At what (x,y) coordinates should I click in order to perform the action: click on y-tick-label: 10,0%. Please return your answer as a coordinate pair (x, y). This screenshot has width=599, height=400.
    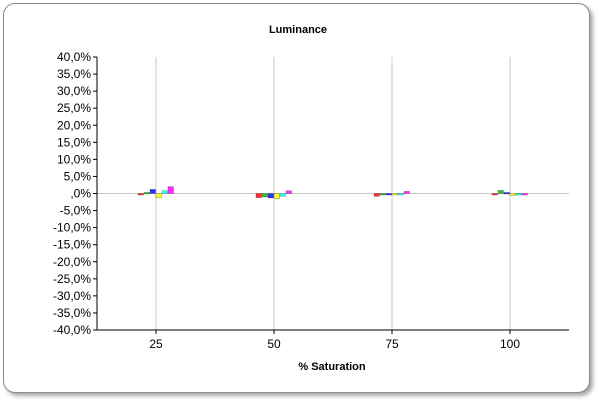
    Looking at the image, I should click on (74, 159).